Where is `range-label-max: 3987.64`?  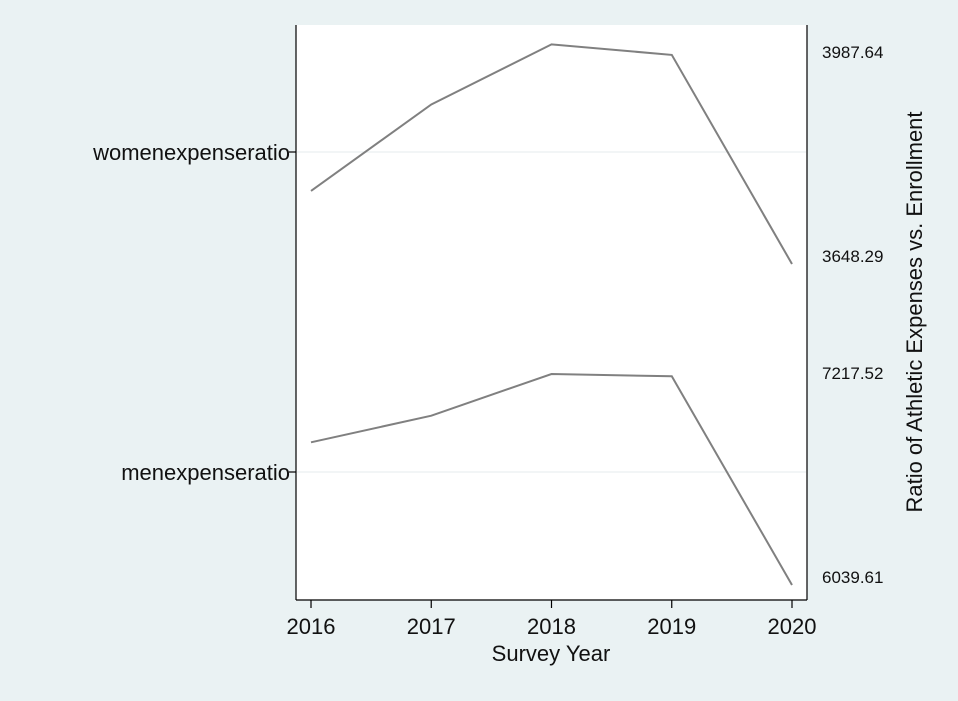
range-label-max: 3987.64 is located at coordinates (852, 52).